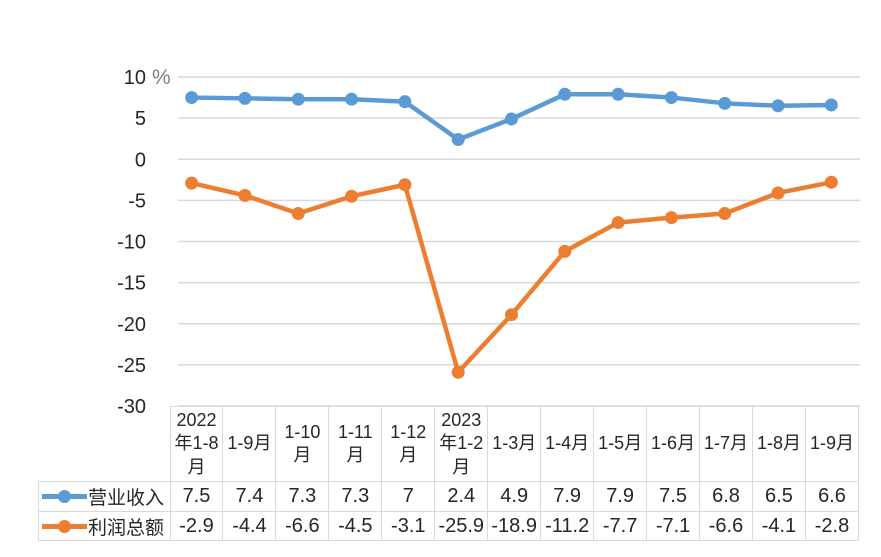  I want to click on value-cell: 6.8, so click(726, 496).